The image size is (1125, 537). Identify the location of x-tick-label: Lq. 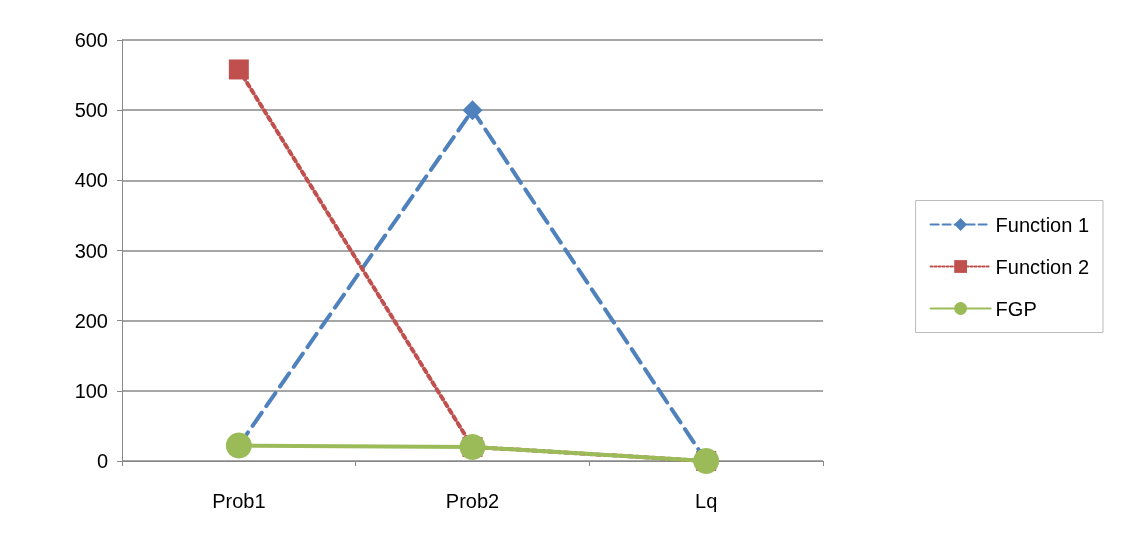
(706, 501).